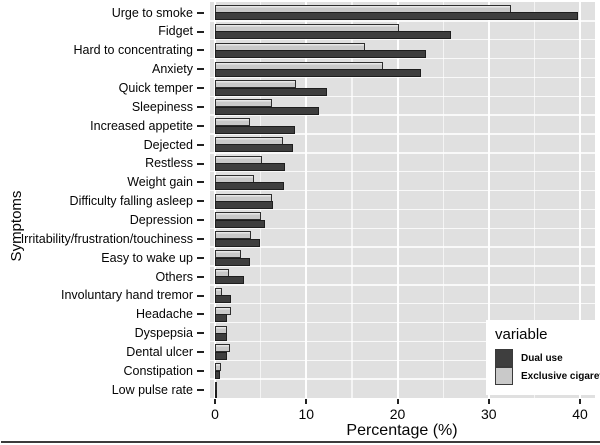 The width and height of the screenshot is (600, 445). What do you see at coordinates (306, 414) in the screenshot?
I see `x-tick-label: 10` at bounding box center [306, 414].